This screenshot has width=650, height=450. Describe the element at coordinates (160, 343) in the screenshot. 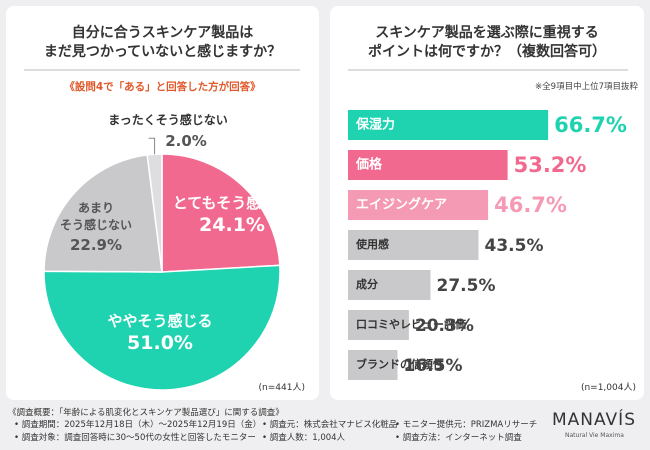

I see `slice-value: 51.0%` at that location.